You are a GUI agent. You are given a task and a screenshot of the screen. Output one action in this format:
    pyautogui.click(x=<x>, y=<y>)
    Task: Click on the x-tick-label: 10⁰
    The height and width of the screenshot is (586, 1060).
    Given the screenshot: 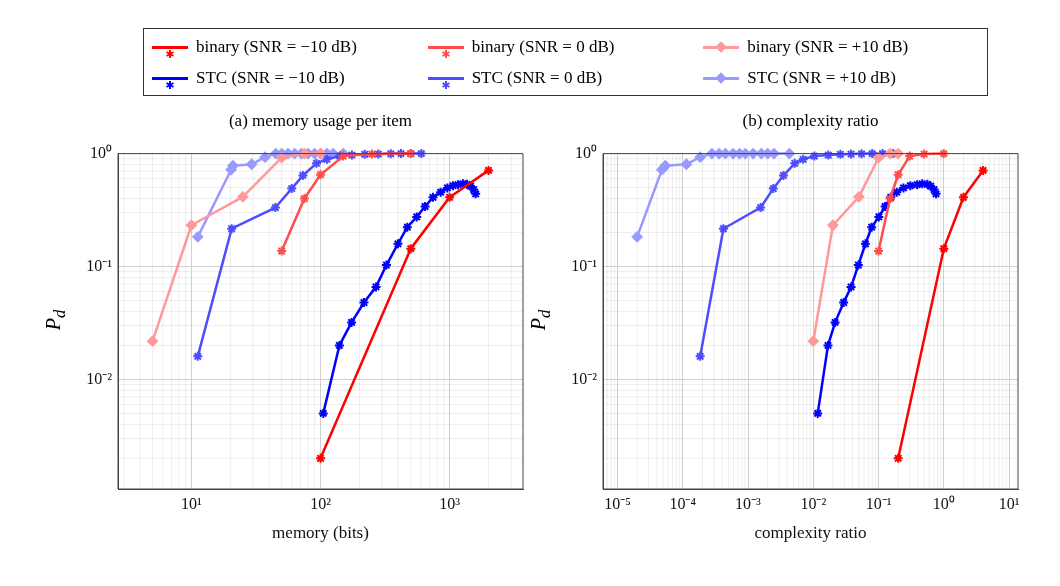 What is the action you would take?
    pyautogui.click(x=943, y=503)
    